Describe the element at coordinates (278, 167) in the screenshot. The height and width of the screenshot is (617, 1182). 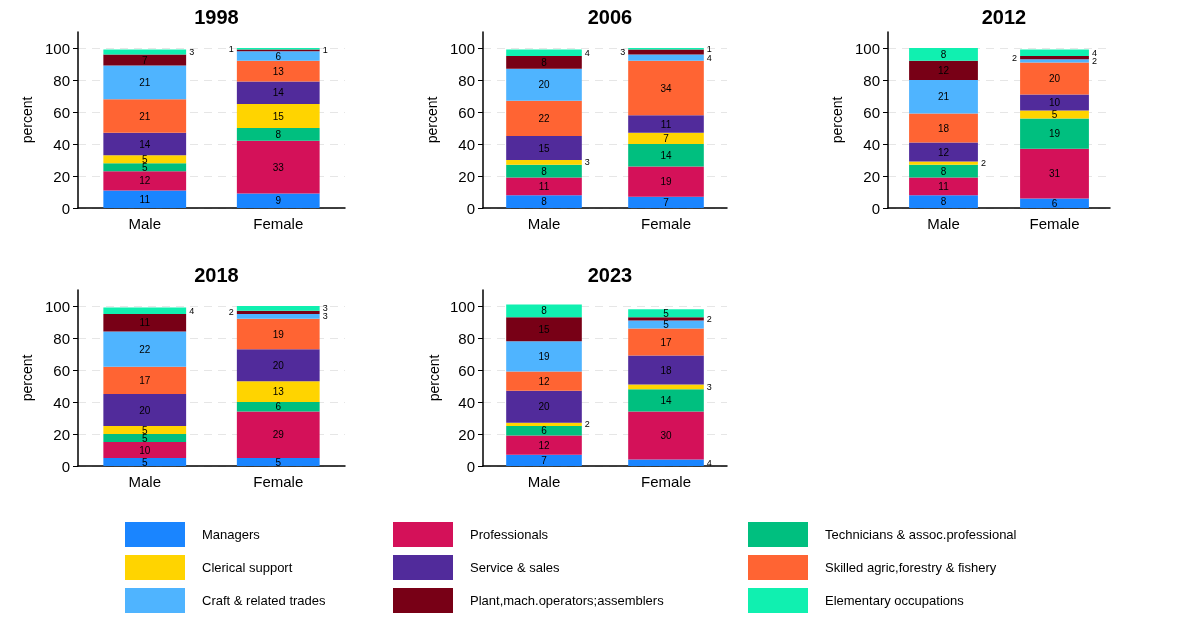
I see `data-label: 33` at that location.